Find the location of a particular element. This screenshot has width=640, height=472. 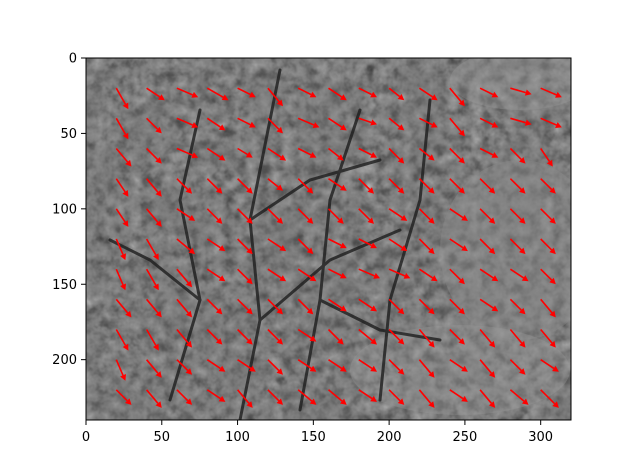

quiver-arrow-r9-c4 is located at coordinates (246, 365).